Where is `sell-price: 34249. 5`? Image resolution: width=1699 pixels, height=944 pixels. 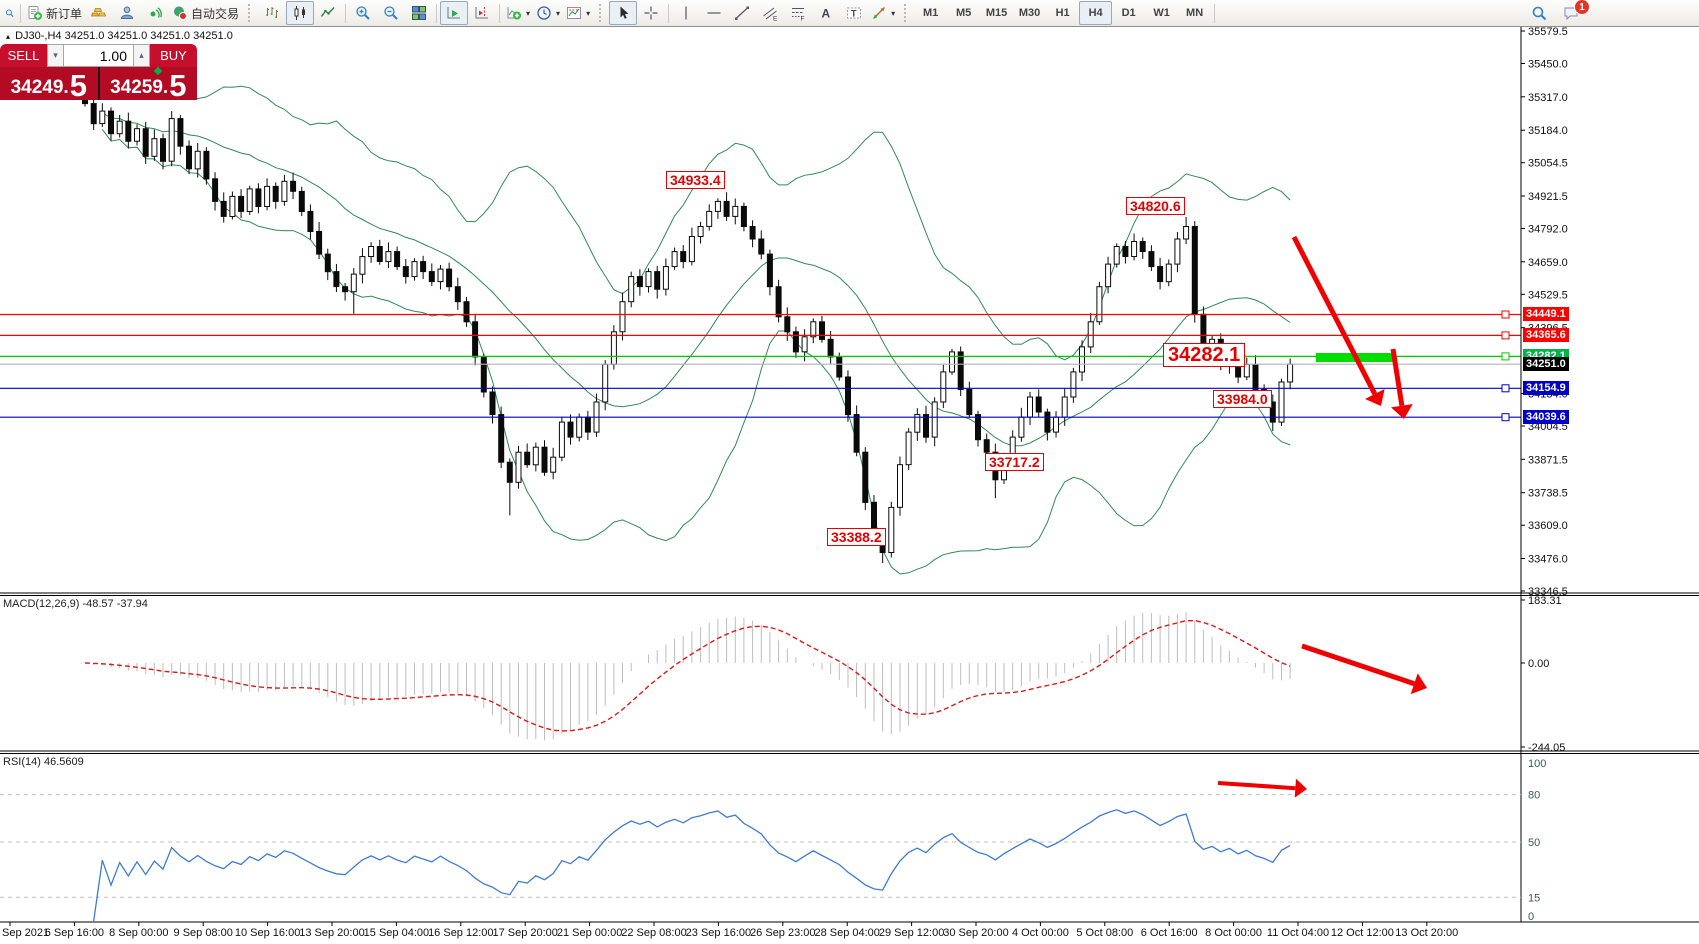 sell-price: 34249. 5 is located at coordinates (49, 84).